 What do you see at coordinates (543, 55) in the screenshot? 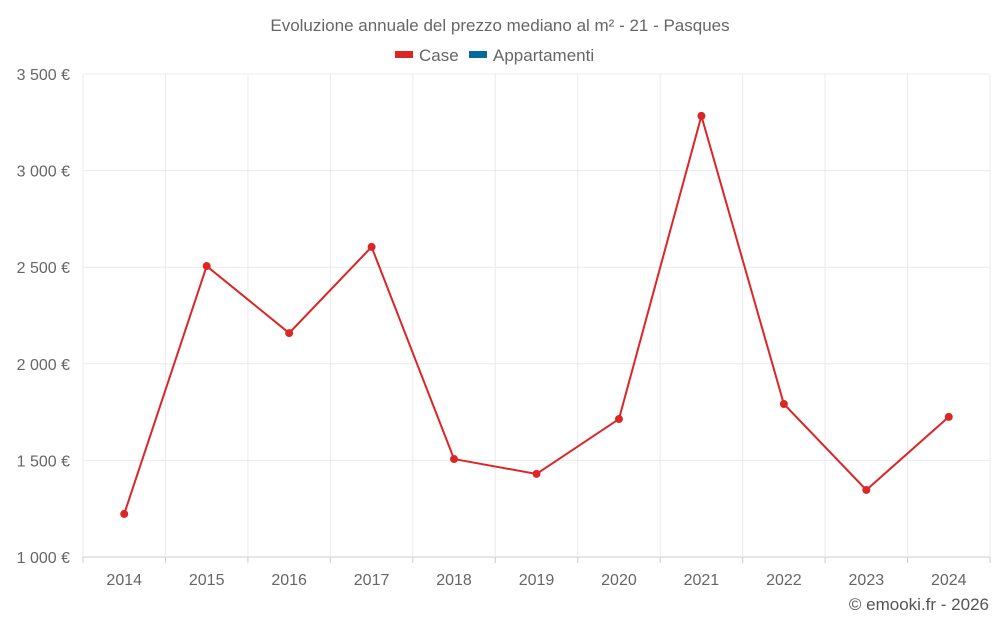
I see `legend-label: Appartamenti` at bounding box center [543, 55].